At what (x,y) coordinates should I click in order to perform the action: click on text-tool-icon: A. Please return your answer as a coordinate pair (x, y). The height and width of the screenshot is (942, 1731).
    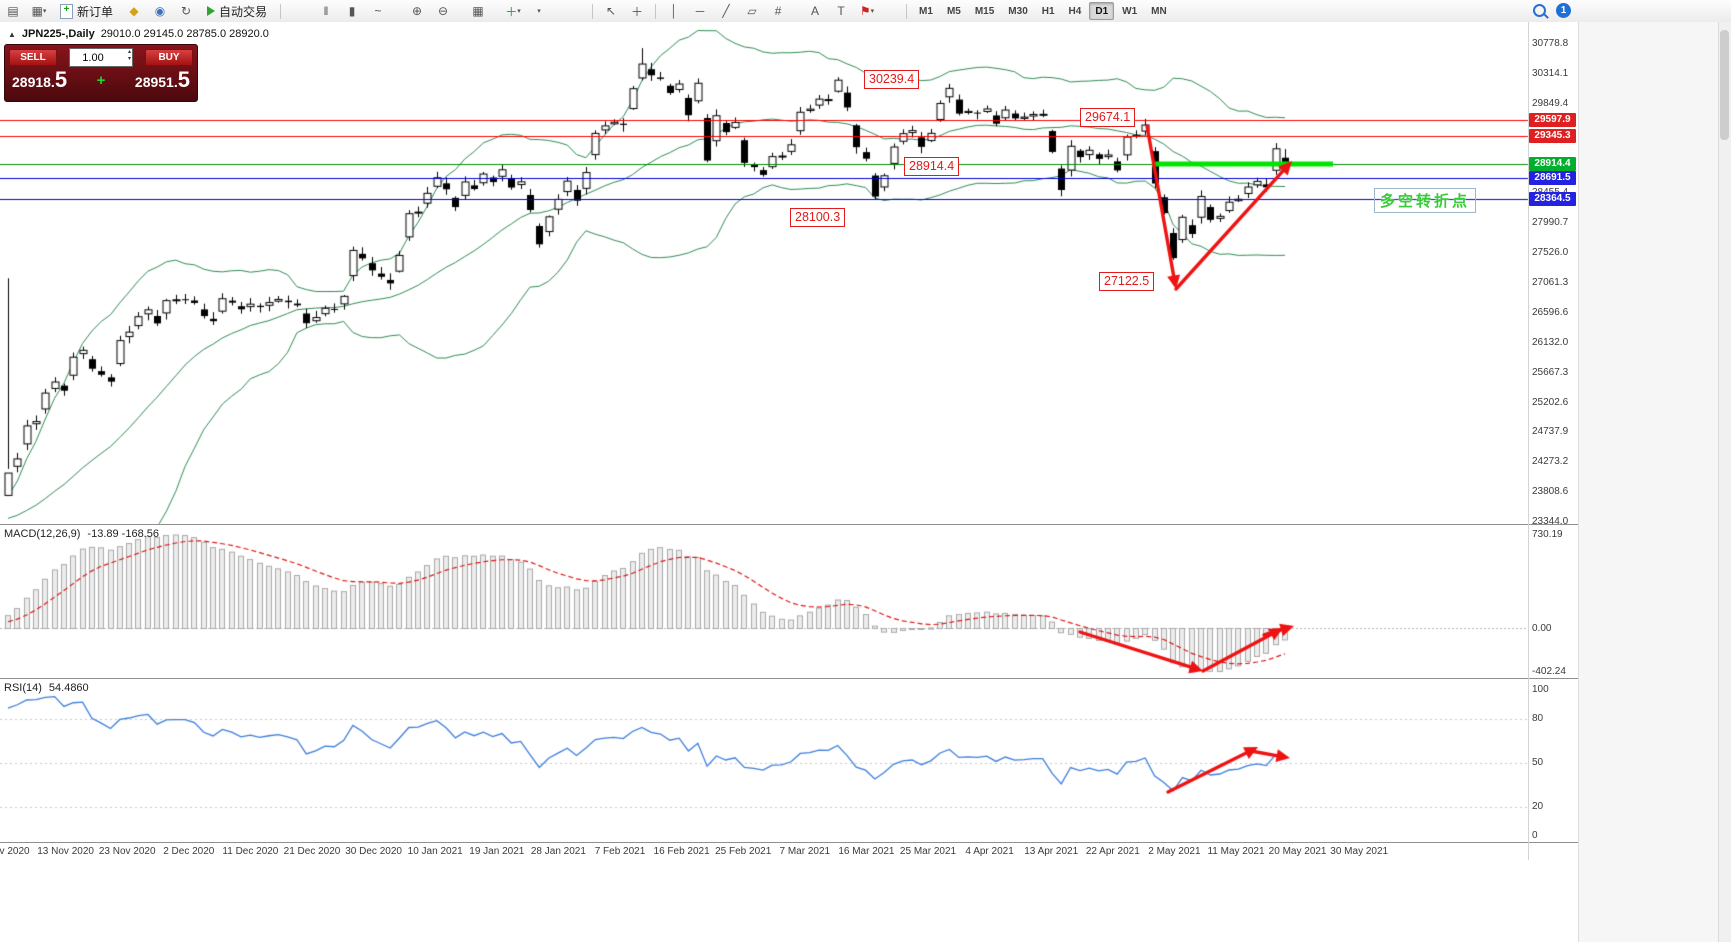
    Looking at the image, I should click on (815, 11).